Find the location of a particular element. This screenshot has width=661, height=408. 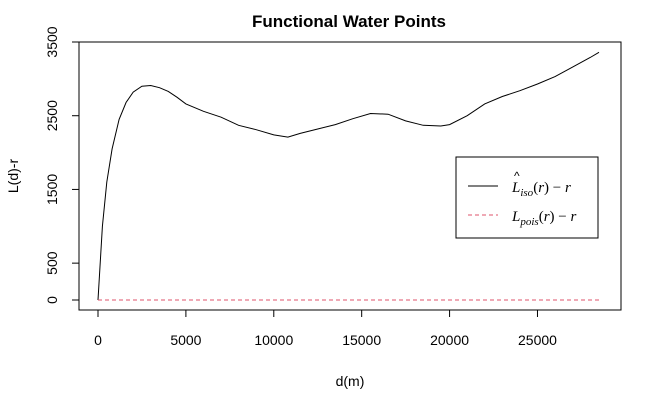

x-tick-label: 15000 is located at coordinates (361, 340).